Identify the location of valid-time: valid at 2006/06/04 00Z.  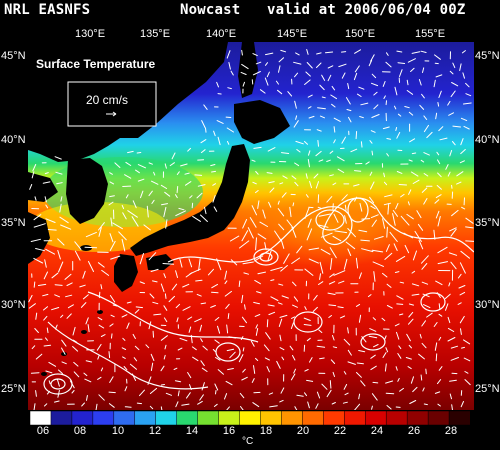
(366, 10).